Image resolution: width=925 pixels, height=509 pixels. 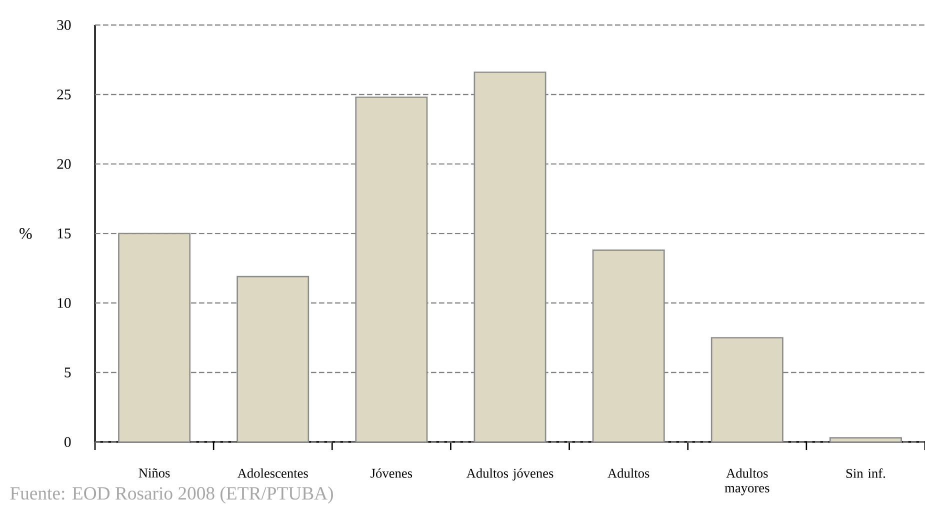 What do you see at coordinates (866, 473) in the screenshot?
I see `x-tick-label: Sin inf.` at bounding box center [866, 473].